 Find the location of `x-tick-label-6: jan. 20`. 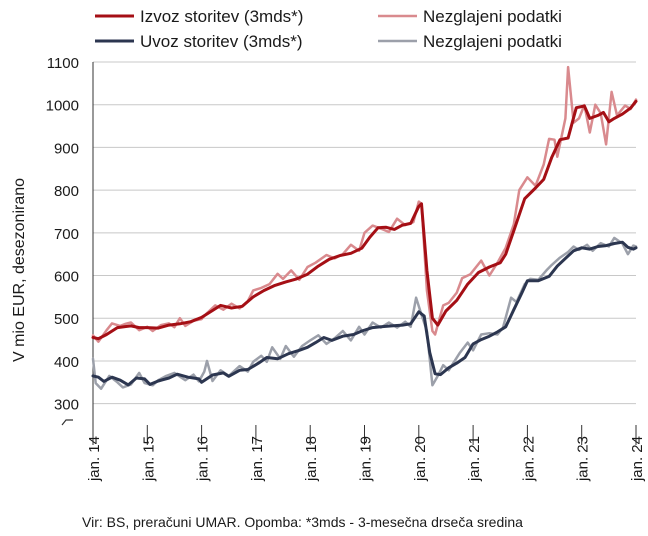

x-tick-label-6: jan. 20 is located at coordinates (420, 459).